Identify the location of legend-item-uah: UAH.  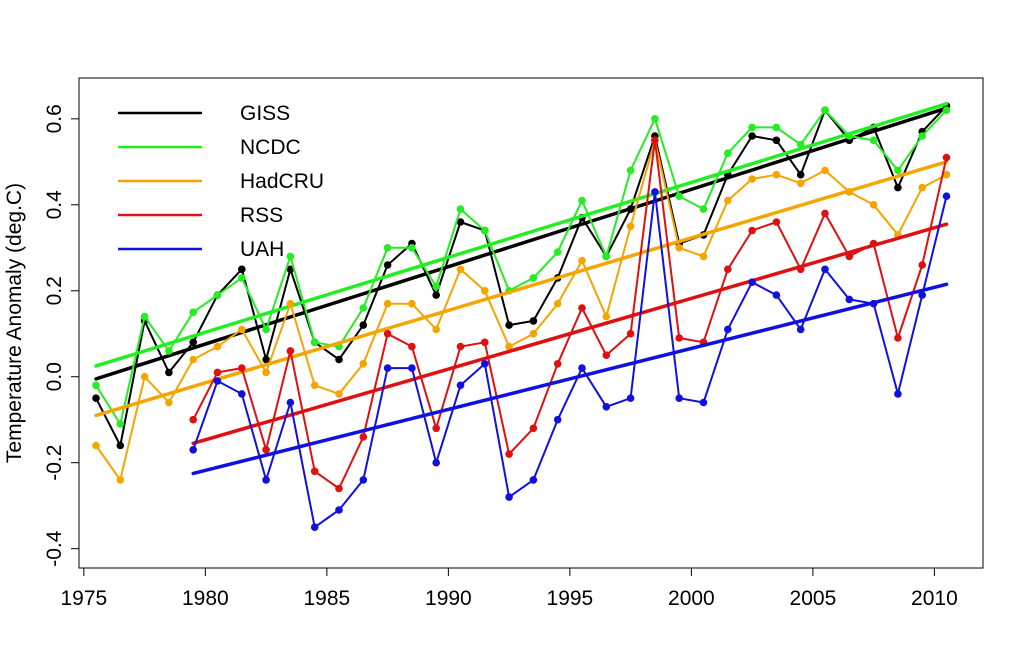
(201, 249).